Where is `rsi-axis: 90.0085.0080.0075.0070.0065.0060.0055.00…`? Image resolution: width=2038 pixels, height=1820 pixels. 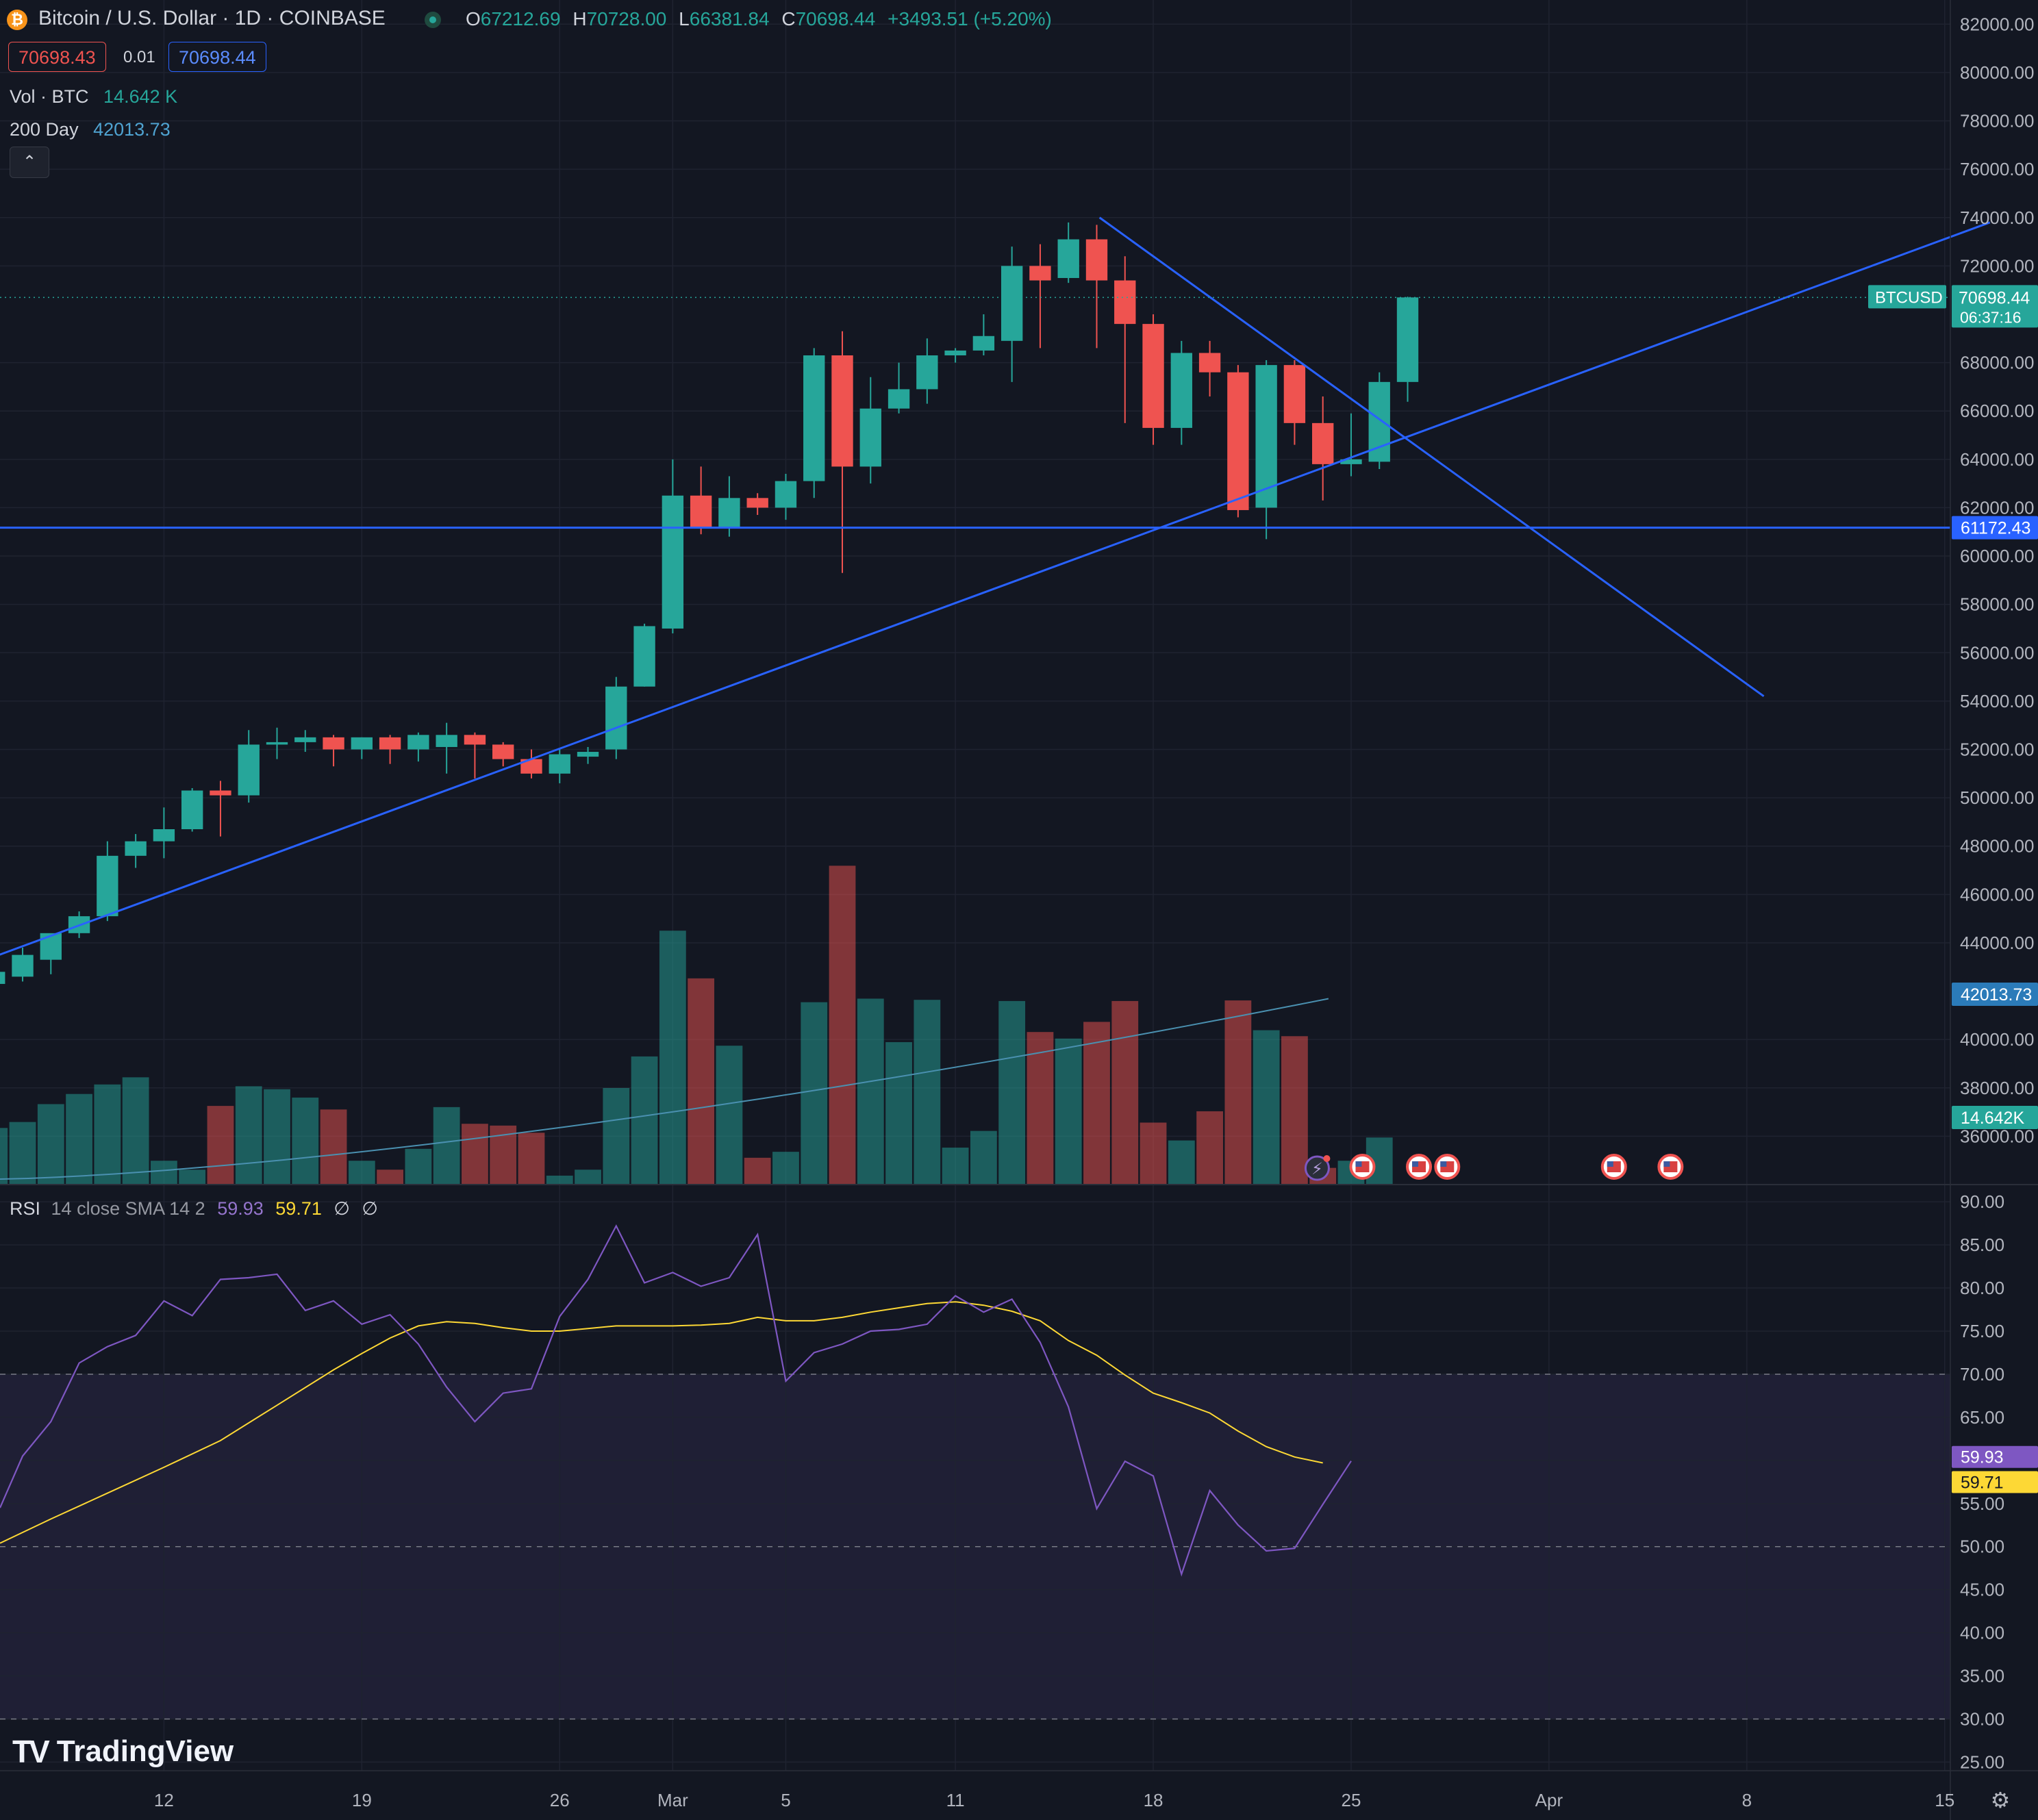
rsi-axis: 90.0085.0080.0075.0070.0065.0060.0055.00… is located at coordinates (1982, 1481).